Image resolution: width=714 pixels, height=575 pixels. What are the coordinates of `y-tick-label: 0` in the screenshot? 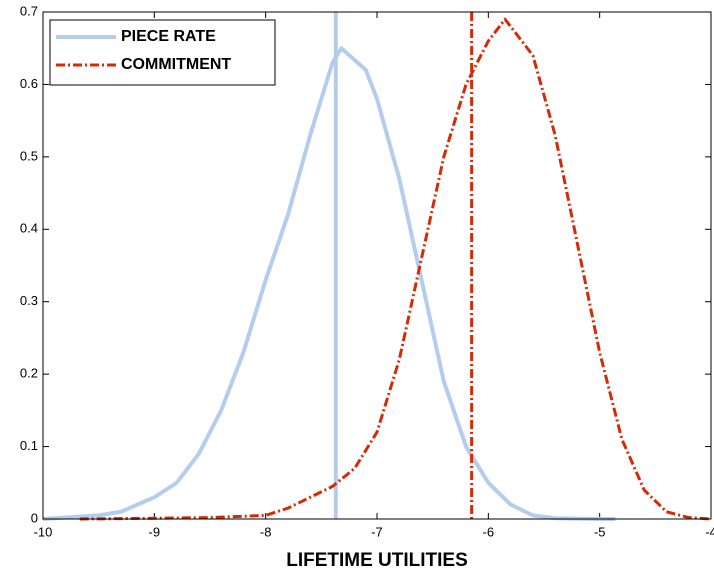 It's located at (34, 517).